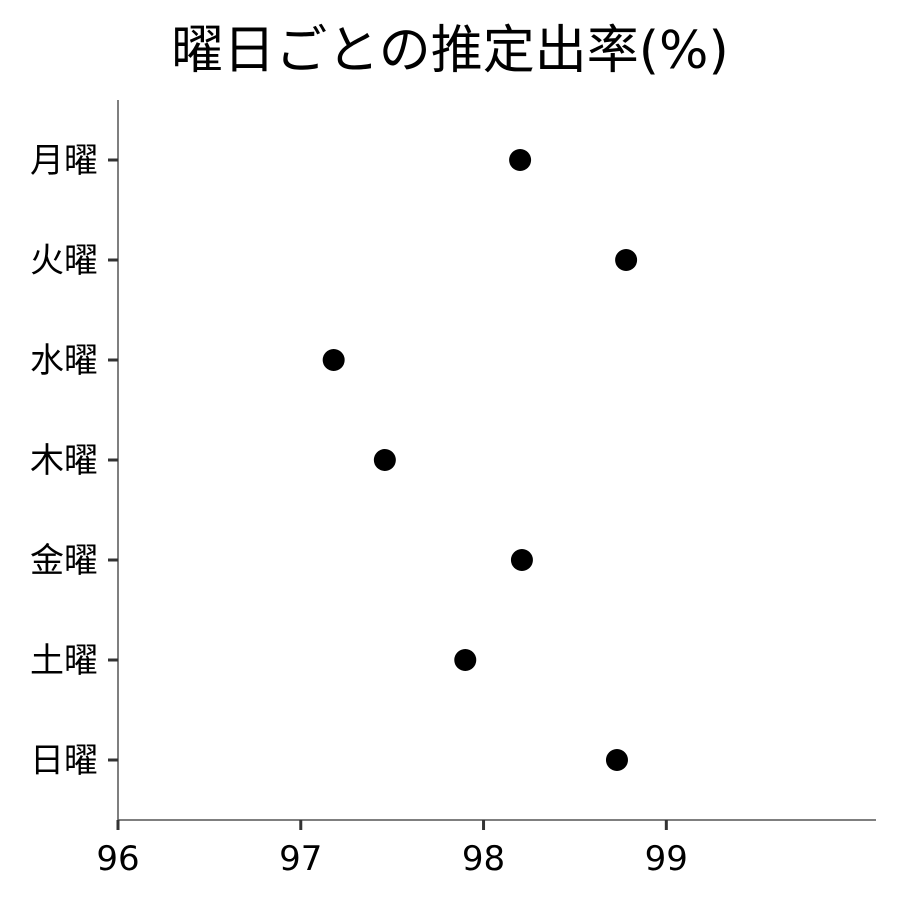 The height and width of the screenshot is (900, 900). I want to click on chart-title: 曜日ごとの推定出率(%), so click(450, 51).